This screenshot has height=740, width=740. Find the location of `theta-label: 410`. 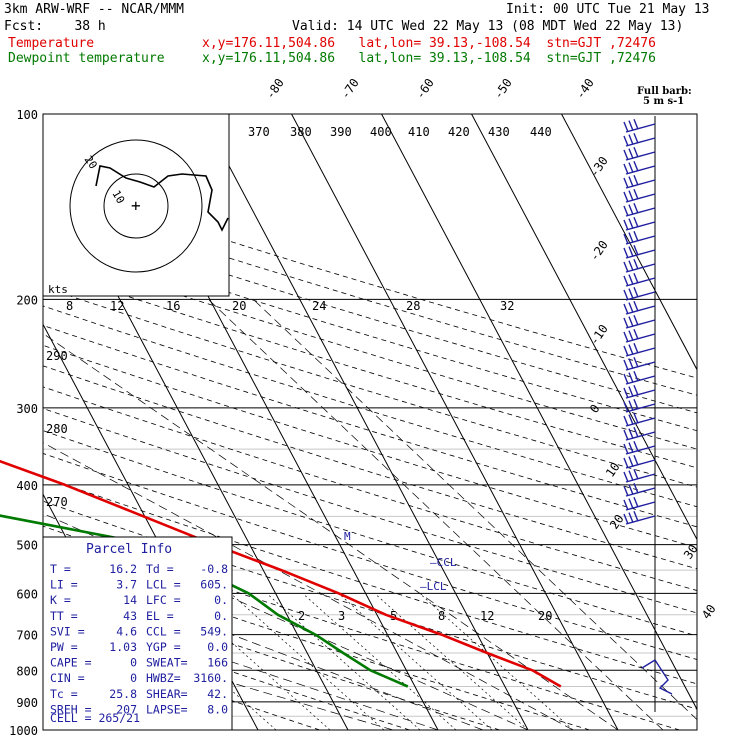

theta-label: 410 is located at coordinates (419, 132).